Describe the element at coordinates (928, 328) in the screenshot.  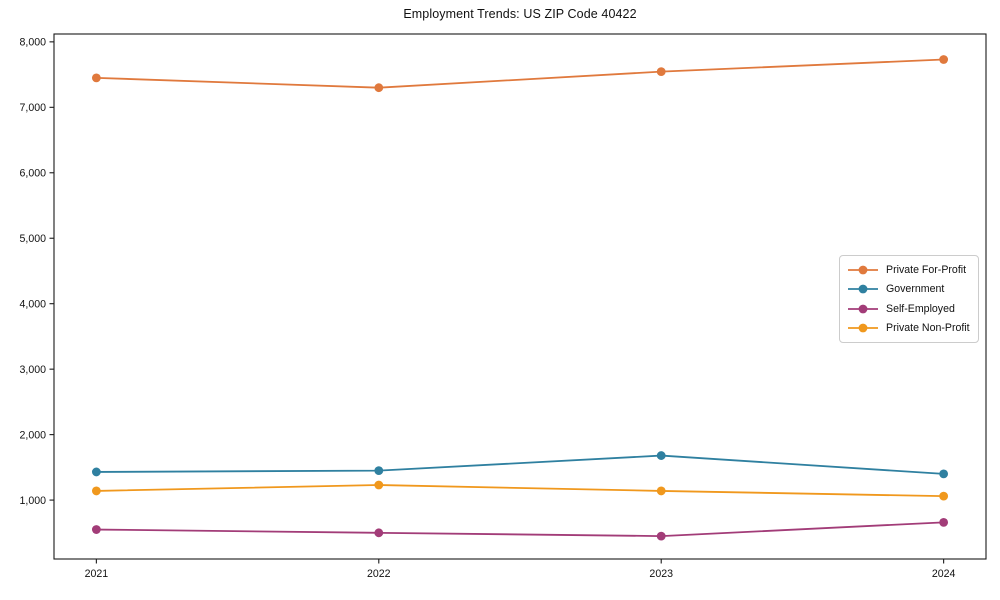
I see `legend-label: Private Non-Profit` at that location.